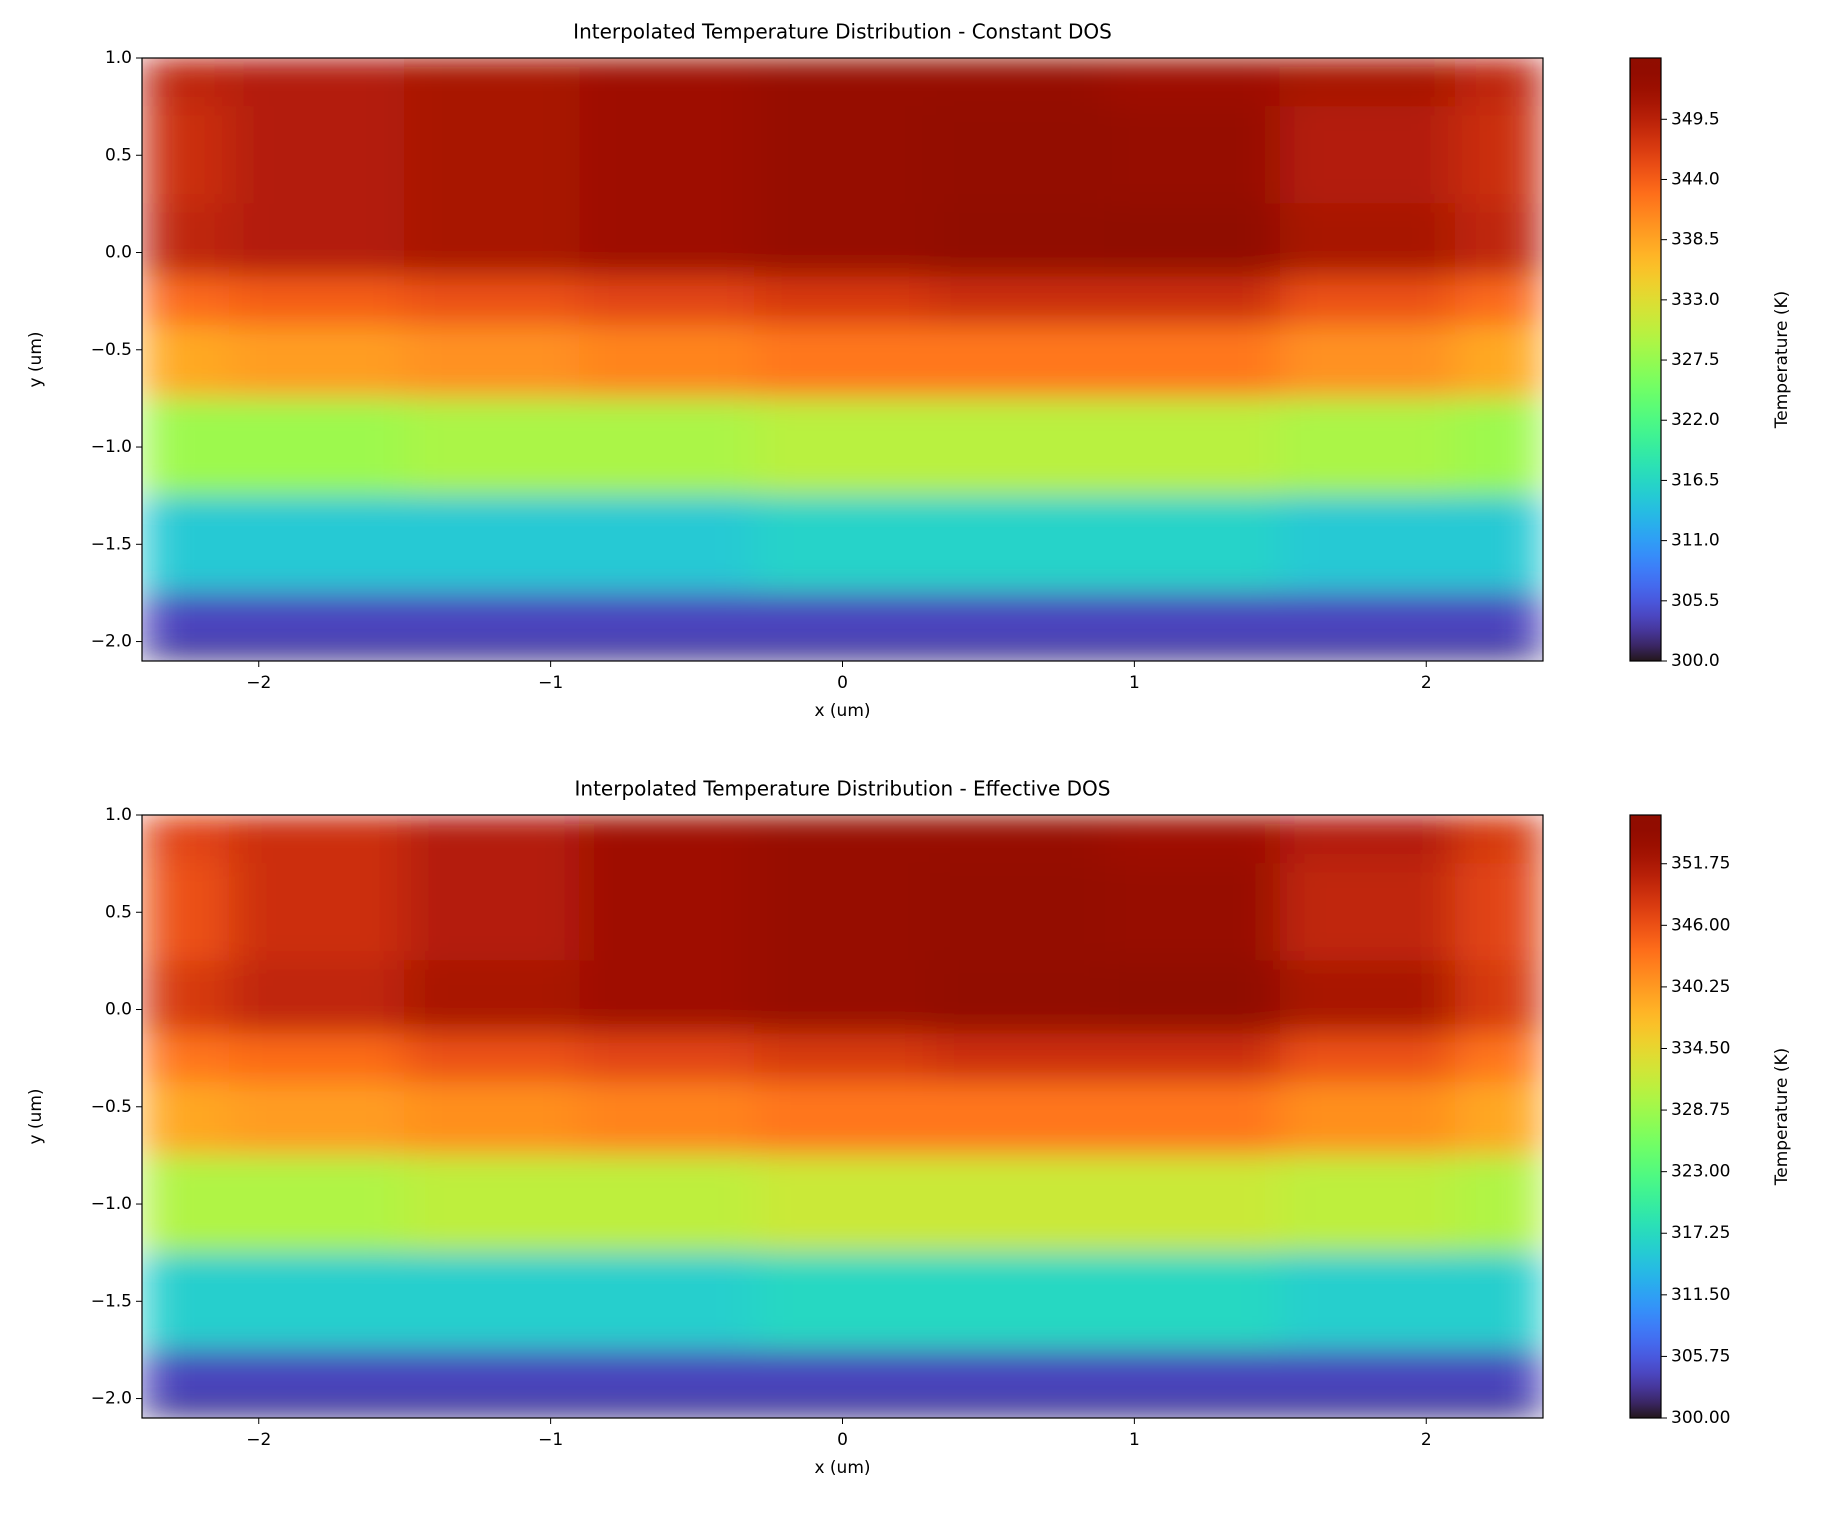  I want to click on x-tick-label: 1, so click(1134, 1440).